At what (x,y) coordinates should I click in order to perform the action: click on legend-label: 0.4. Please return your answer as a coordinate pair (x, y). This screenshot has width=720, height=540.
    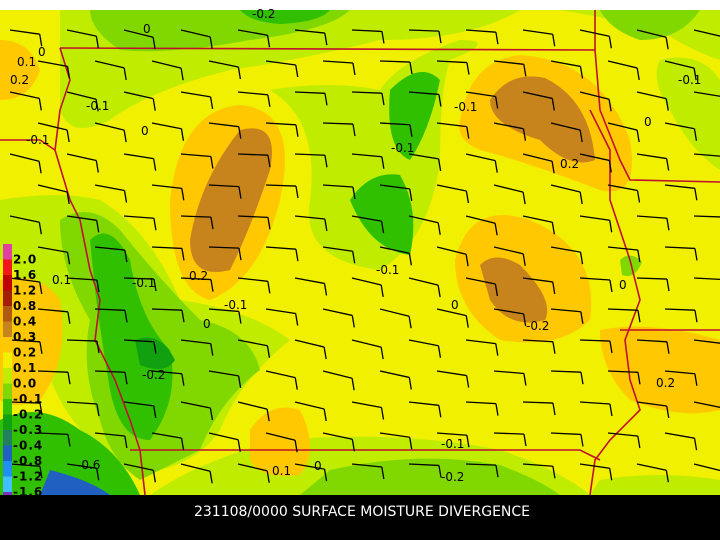
    Looking at the image, I should click on (25, 322).